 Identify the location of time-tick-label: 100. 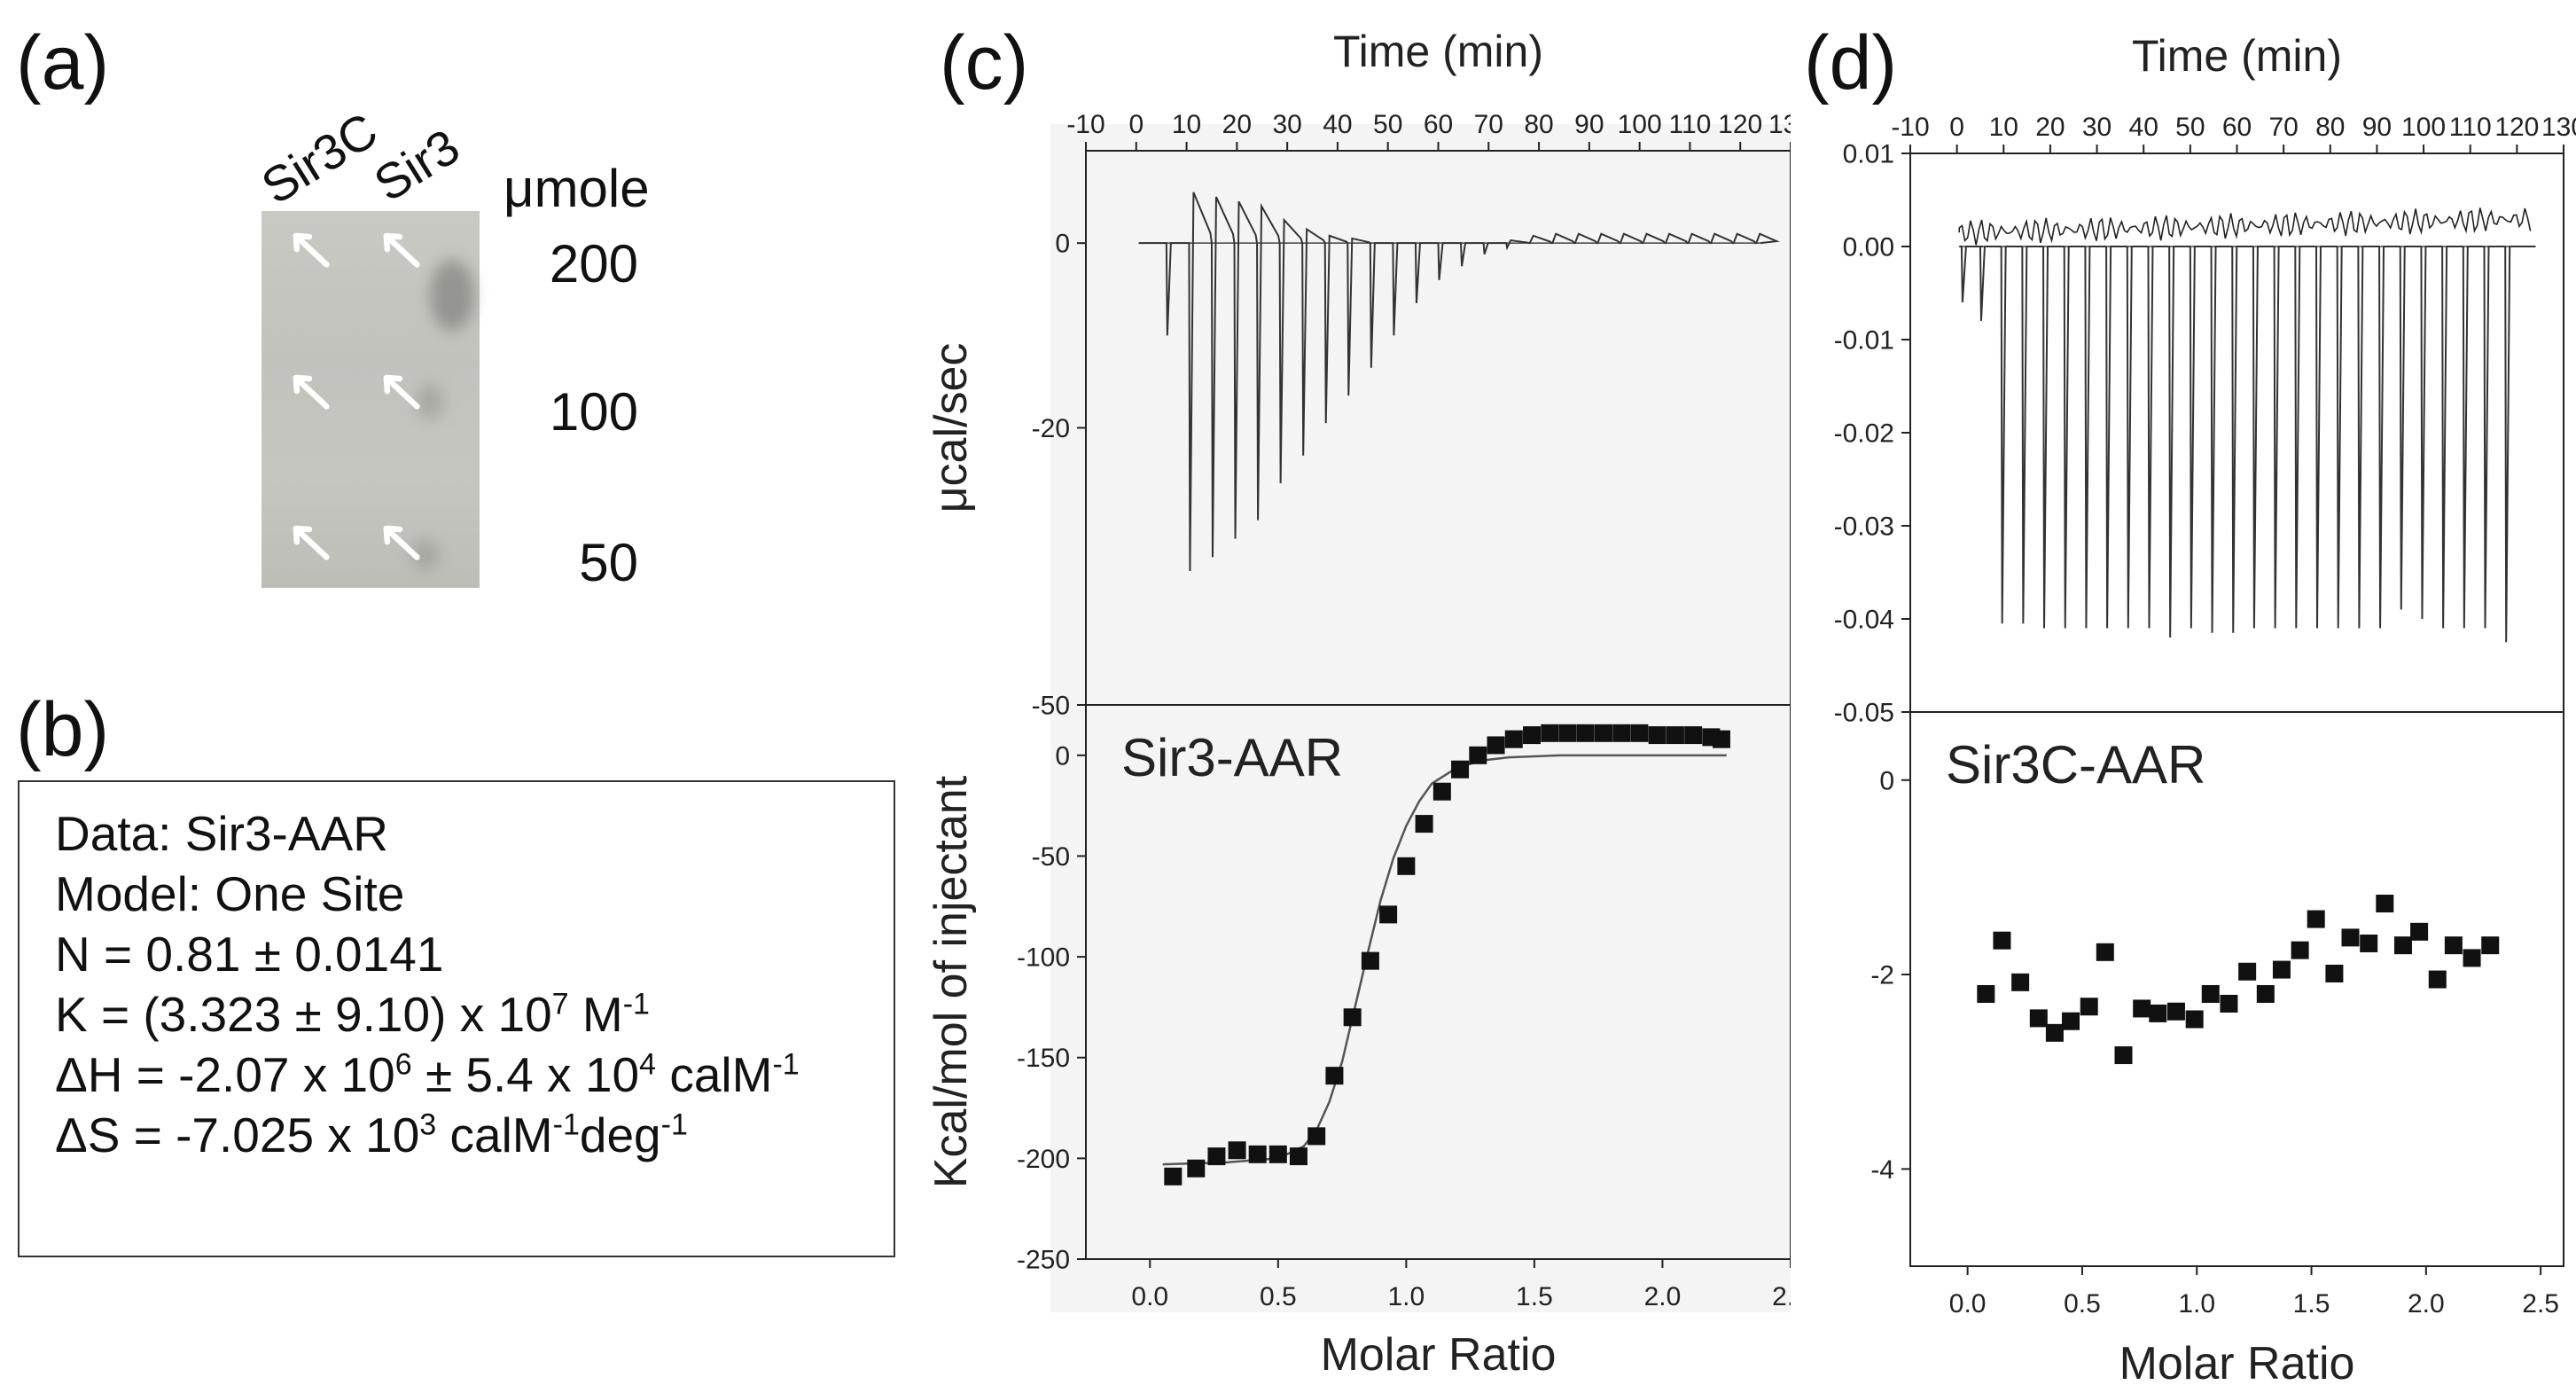
(1640, 124).